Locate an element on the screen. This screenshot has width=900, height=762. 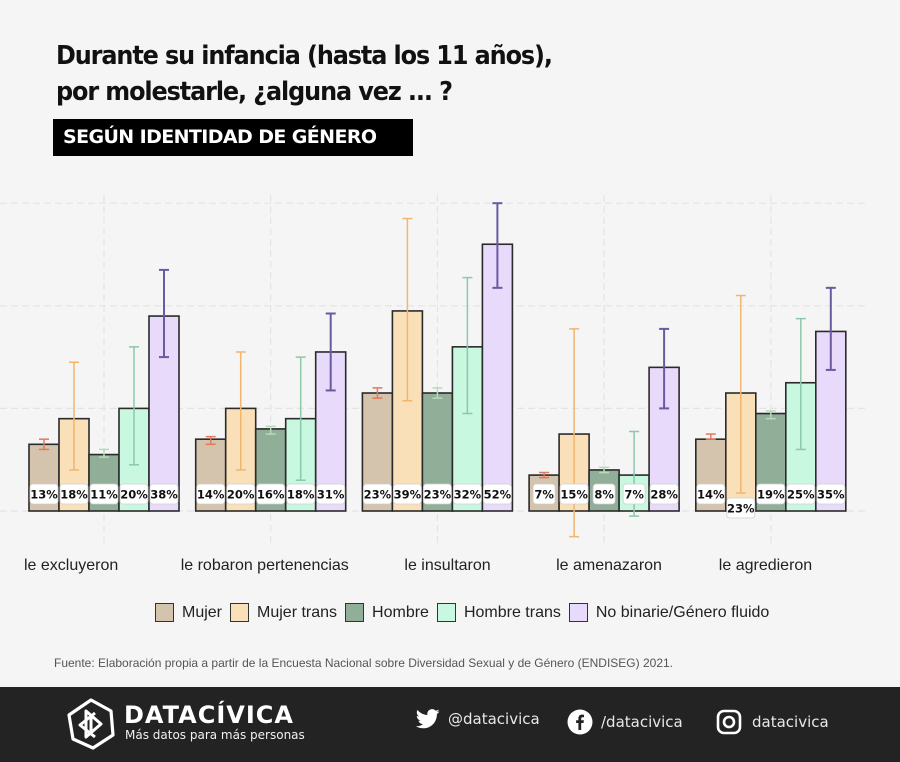
value-label: 15% is located at coordinates (574, 495).